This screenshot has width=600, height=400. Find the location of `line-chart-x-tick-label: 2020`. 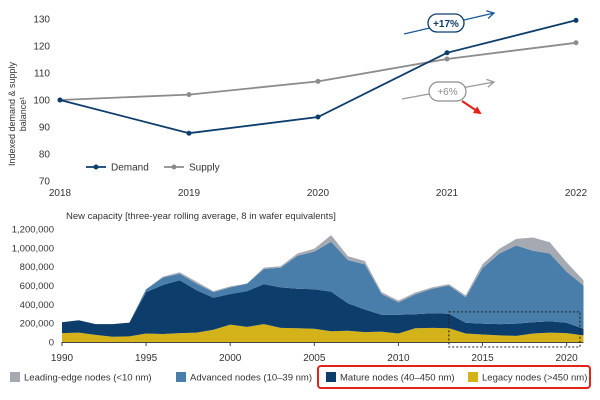

line-chart-x-tick-label: 2020 is located at coordinates (318, 193).